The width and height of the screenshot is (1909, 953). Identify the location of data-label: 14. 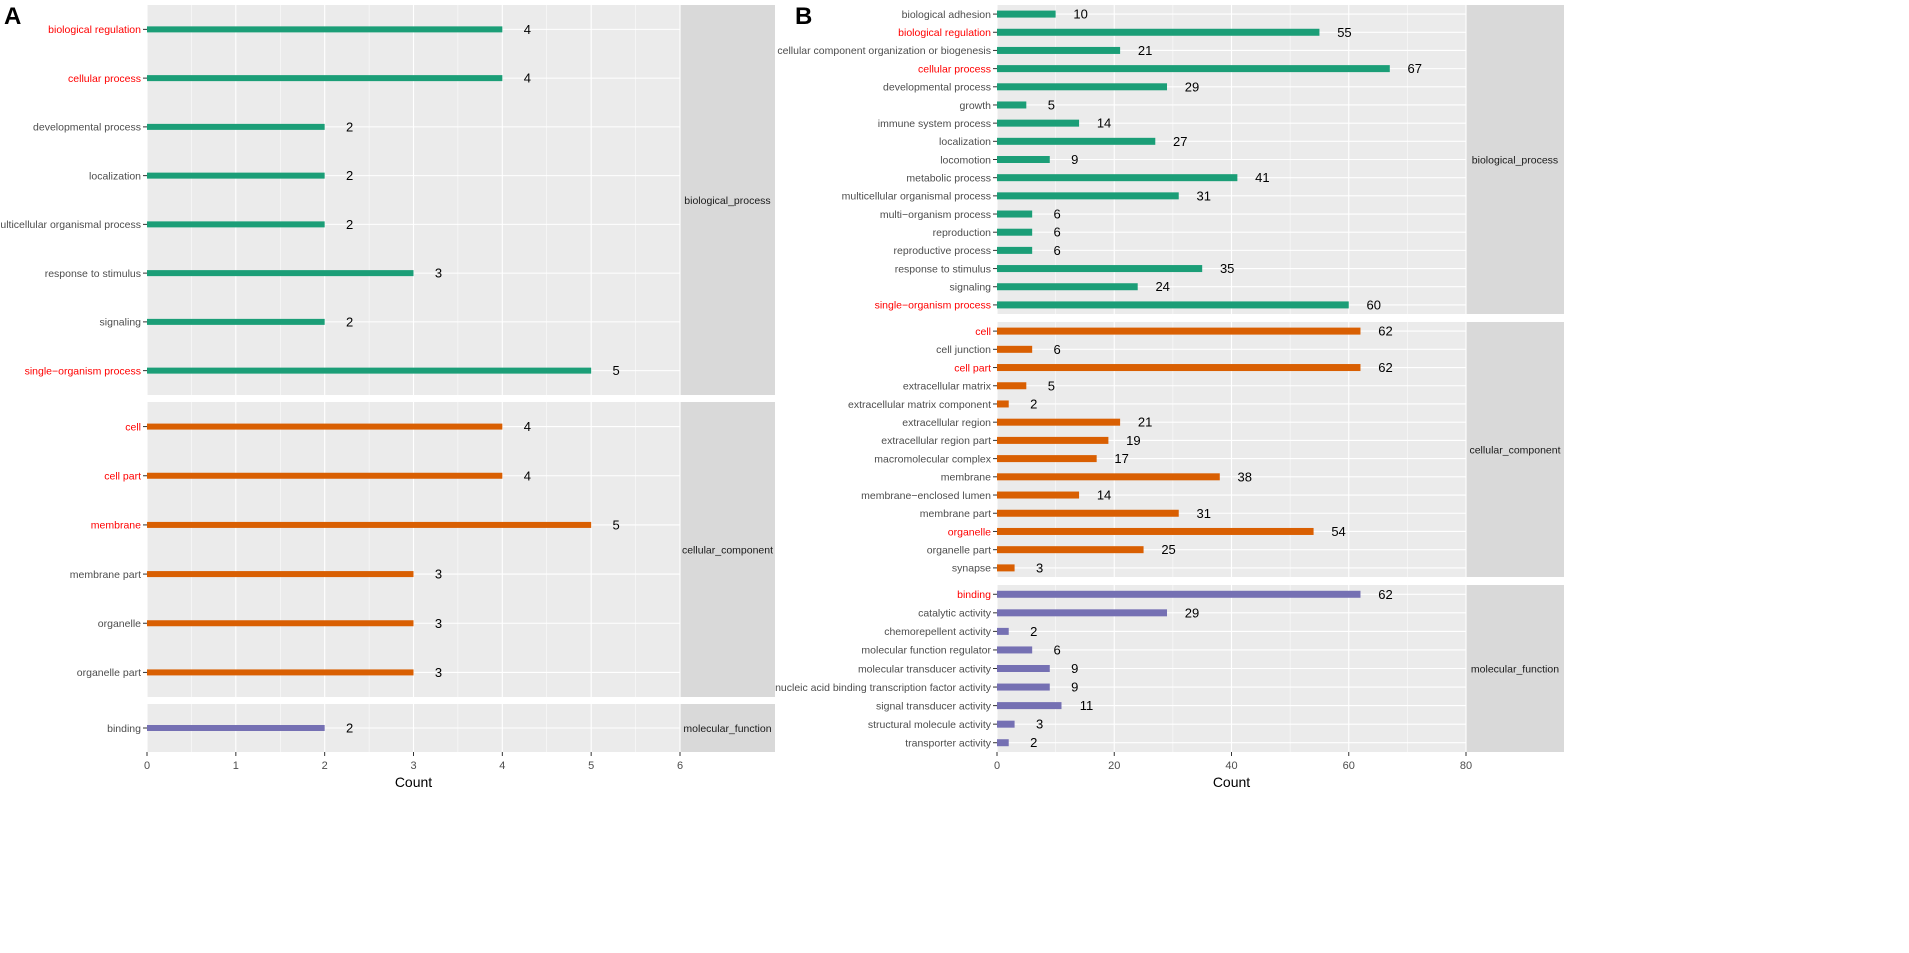
(1104, 123).